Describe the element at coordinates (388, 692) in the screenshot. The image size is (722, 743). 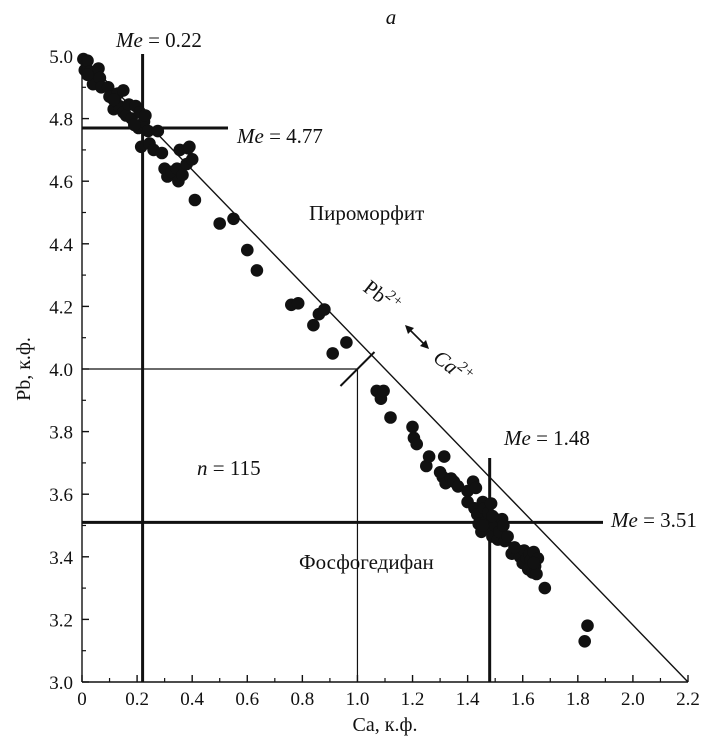
I see `x-tick-labels: 0 0.2 0.4 0.6 0.8 1.0 1.2 1.4 1.6 1.8 2.0 2.2` at that location.